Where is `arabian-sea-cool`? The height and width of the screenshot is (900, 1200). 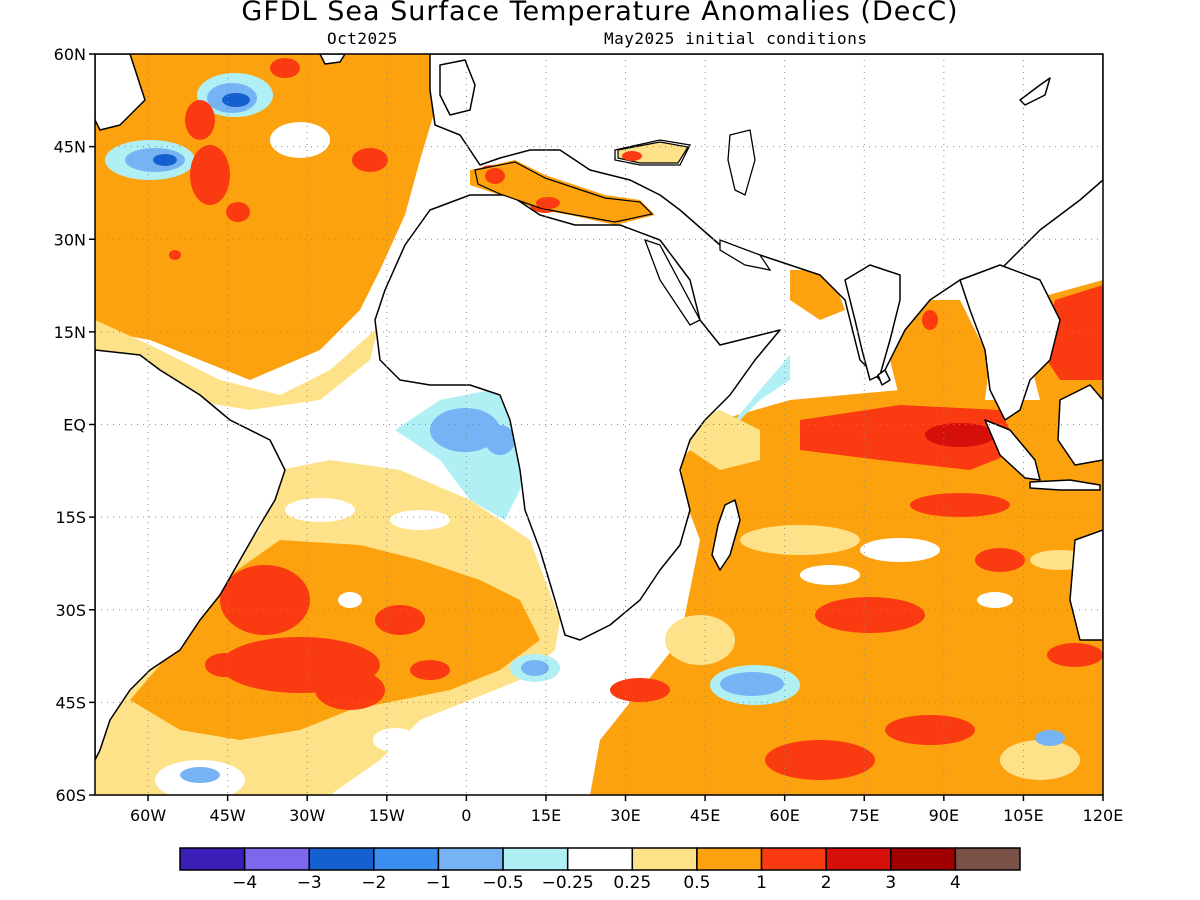 arabian-sea-cool is located at coordinates (762, 387).